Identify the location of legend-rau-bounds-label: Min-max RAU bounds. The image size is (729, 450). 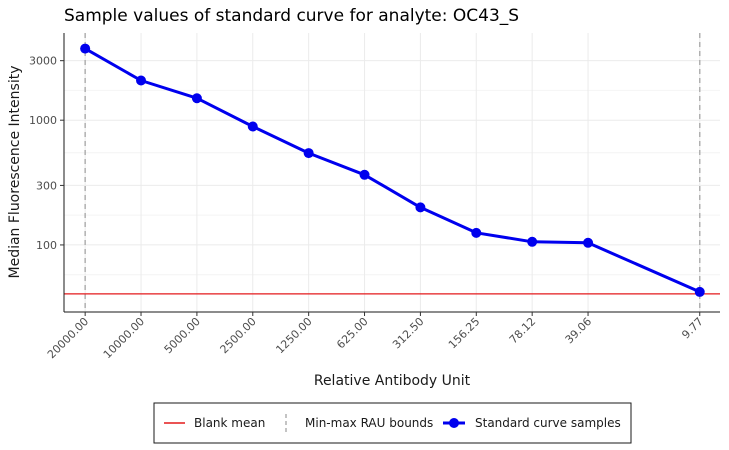
(369, 423).